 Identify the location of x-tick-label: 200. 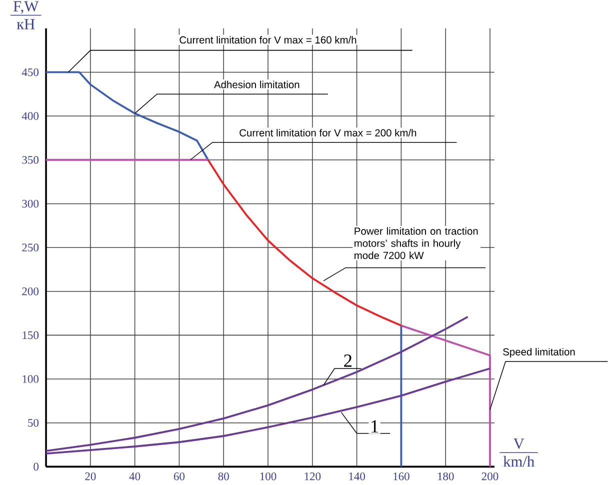
(490, 476).